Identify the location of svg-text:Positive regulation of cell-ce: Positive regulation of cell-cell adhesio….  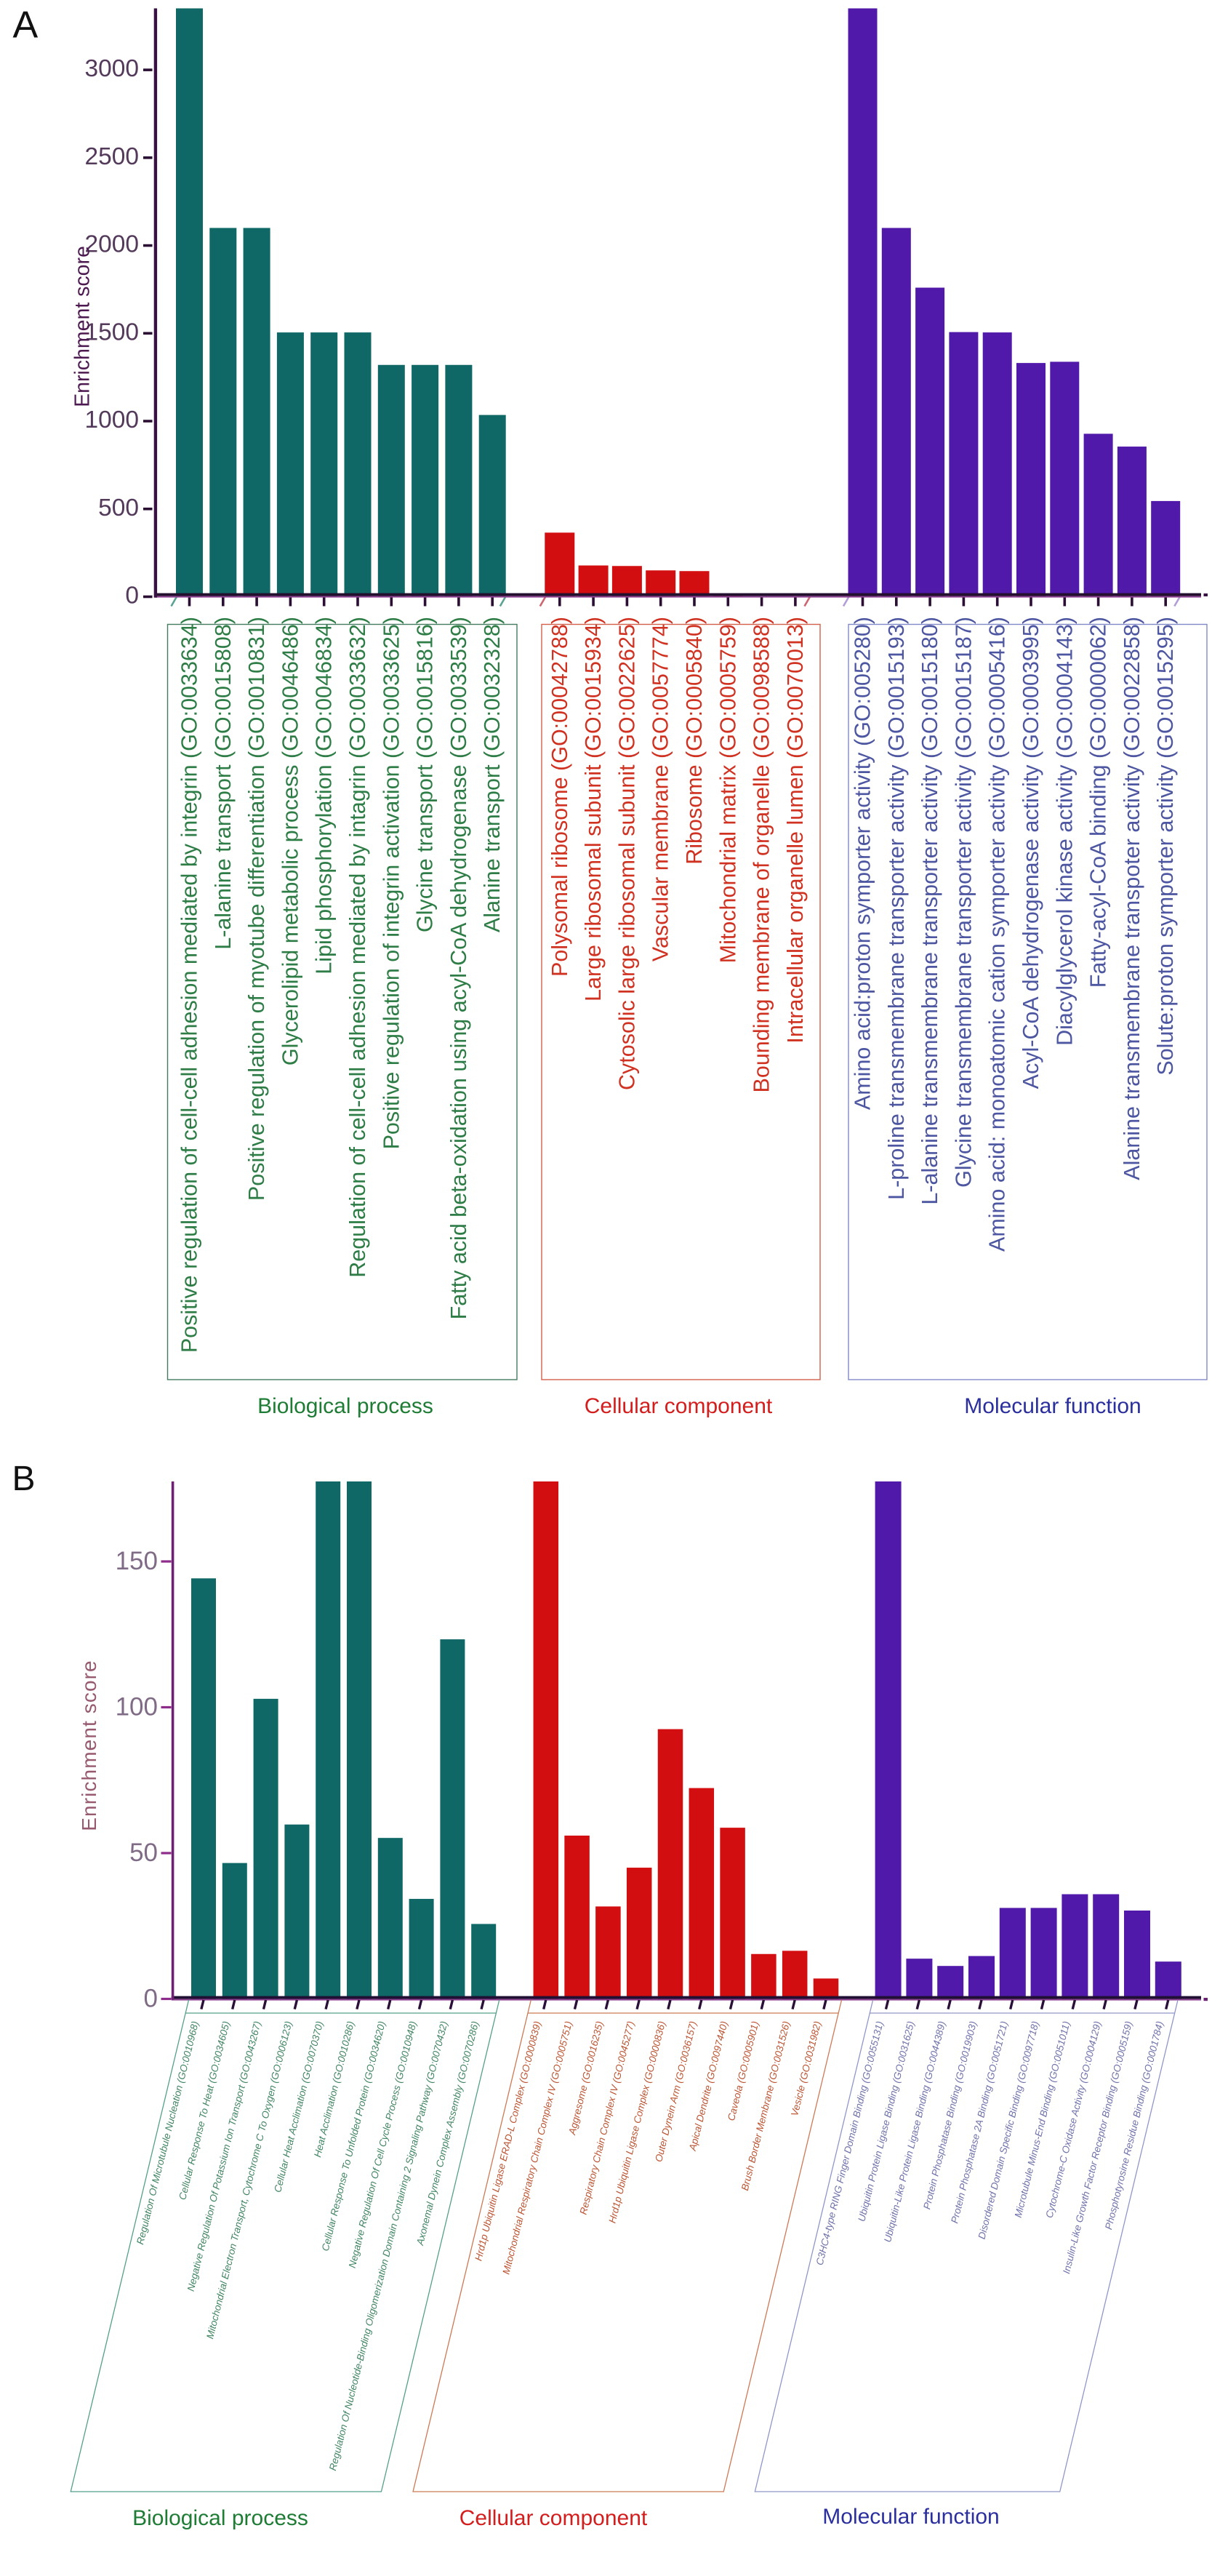
(190, 985).